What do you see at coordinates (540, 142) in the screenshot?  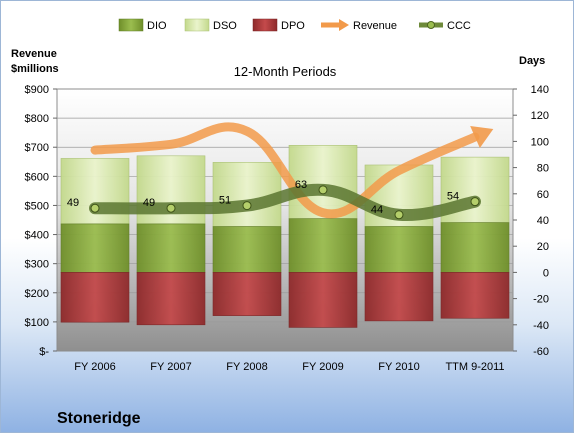 I see `right-tick-label: 100` at bounding box center [540, 142].